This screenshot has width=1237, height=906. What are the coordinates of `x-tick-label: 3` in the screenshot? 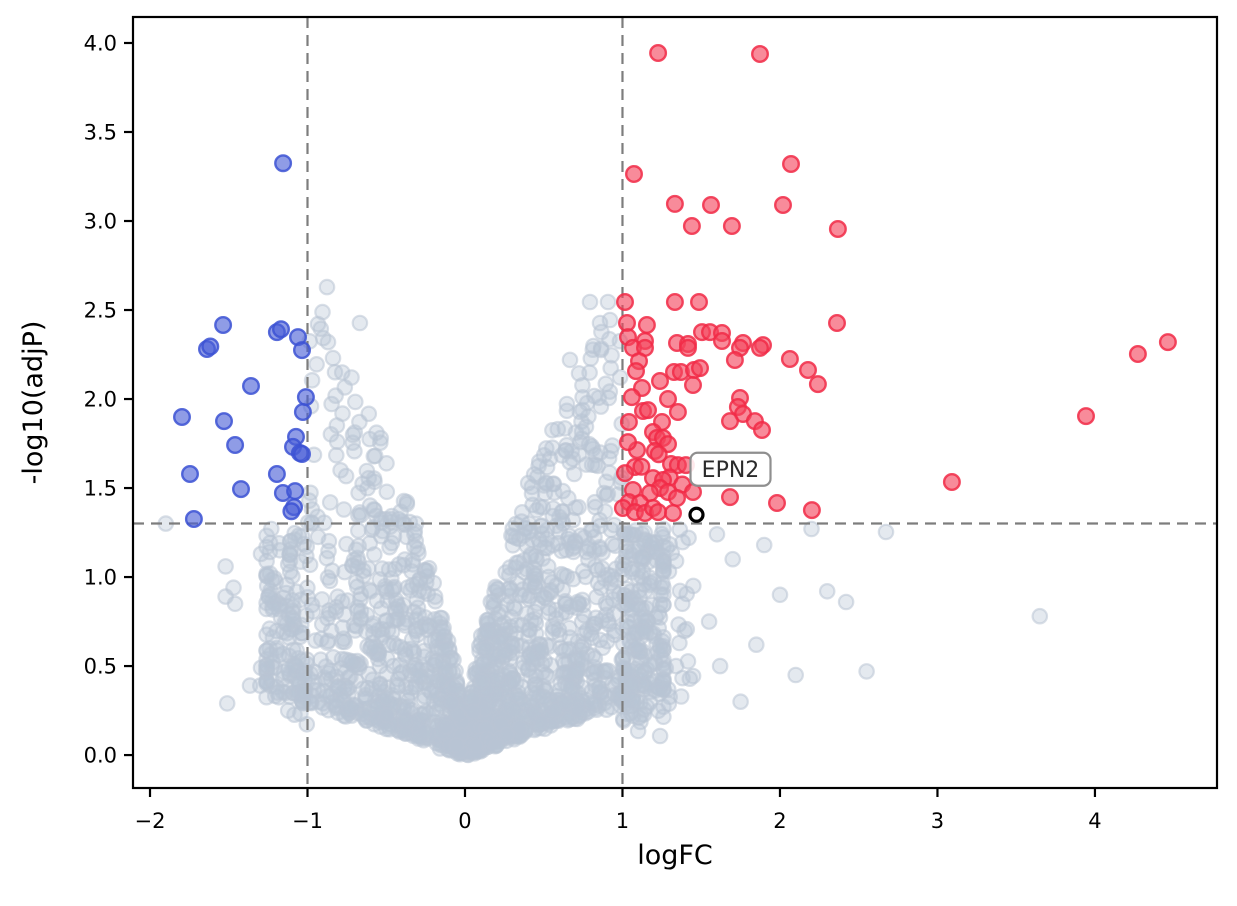 It's located at (937, 821).